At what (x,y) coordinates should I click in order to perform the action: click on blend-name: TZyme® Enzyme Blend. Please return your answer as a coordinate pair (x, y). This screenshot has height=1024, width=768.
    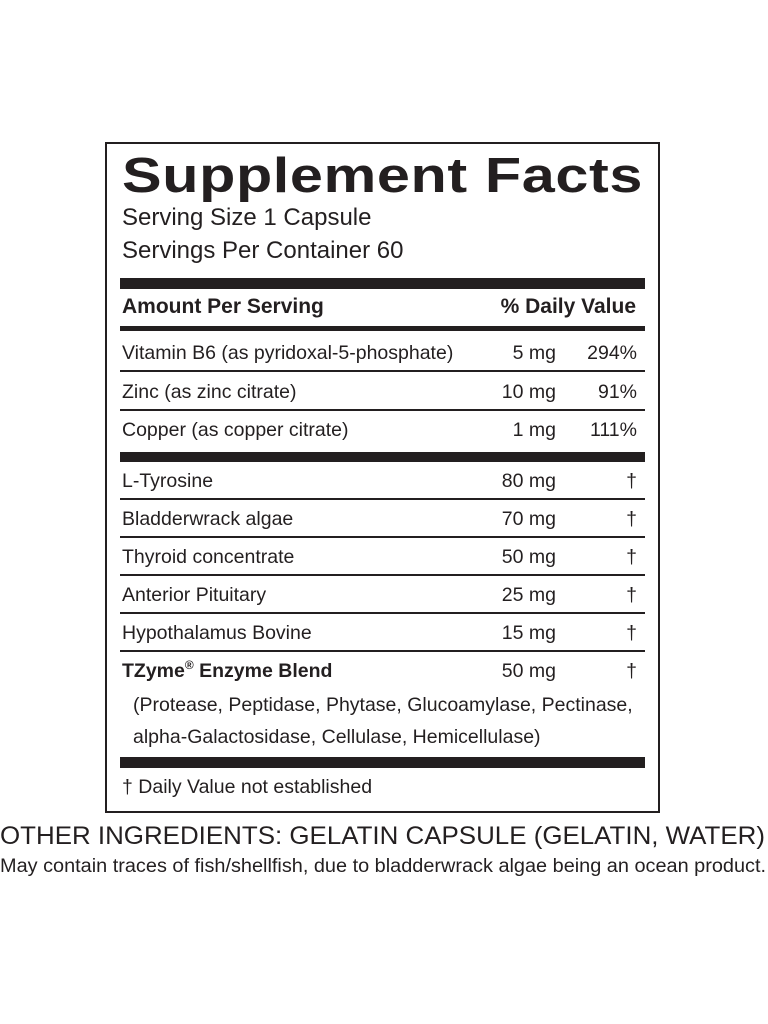
    Looking at the image, I should click on (227, 671).